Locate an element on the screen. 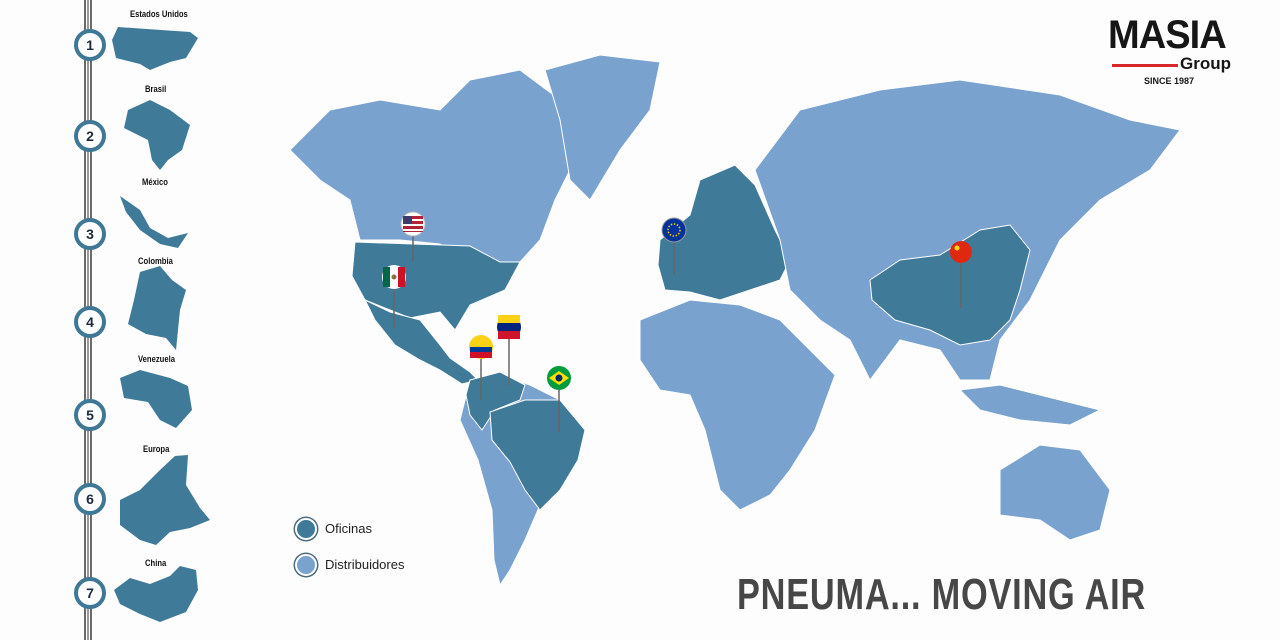 The height and width of the screenshot is (640, 1280). oficinas-swatch is located at coordinates (306, 529).